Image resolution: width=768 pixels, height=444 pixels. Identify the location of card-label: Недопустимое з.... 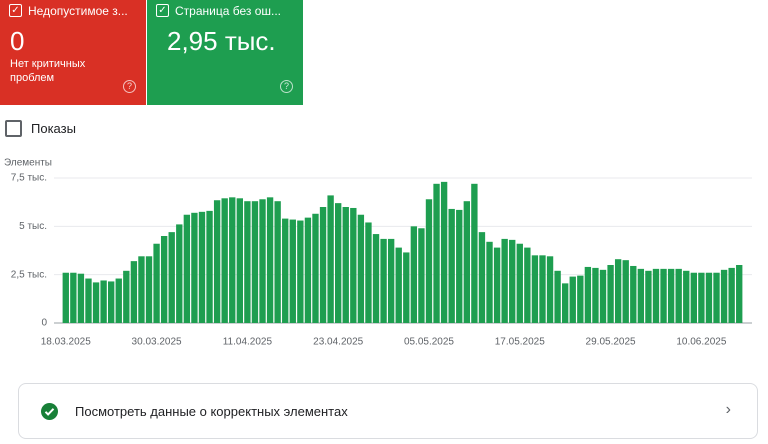
(78, 11).